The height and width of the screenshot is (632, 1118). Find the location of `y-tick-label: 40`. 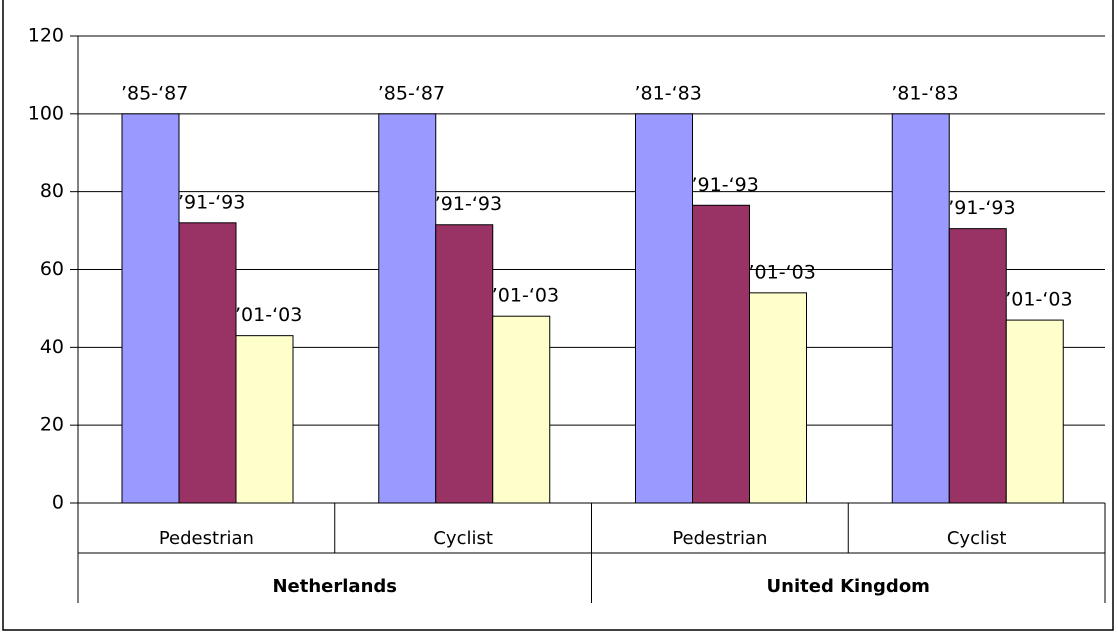

y-tick-label: 40 is located at coordinates (52, 347).